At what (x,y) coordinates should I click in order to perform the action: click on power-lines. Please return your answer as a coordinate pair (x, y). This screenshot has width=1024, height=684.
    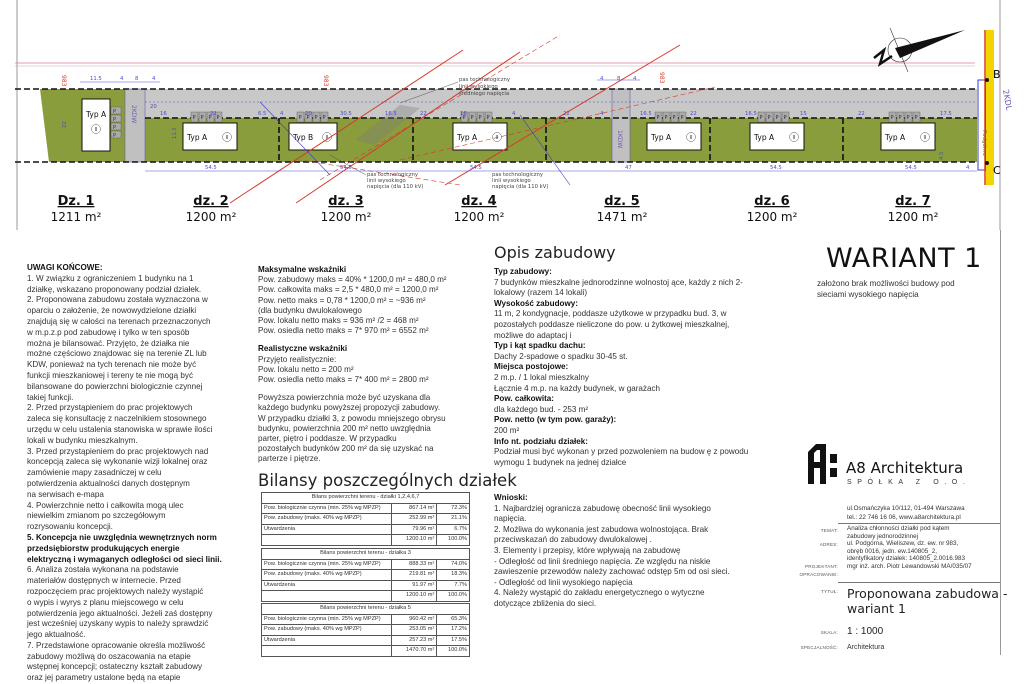
    Looking at the image, I should click on (472, 119).